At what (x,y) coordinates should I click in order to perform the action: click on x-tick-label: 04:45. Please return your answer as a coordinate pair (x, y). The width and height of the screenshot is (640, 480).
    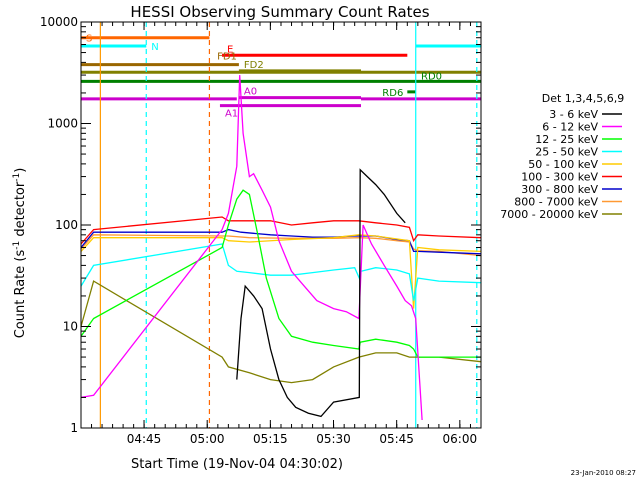
    Looking at the image, I should click on (144, 439).